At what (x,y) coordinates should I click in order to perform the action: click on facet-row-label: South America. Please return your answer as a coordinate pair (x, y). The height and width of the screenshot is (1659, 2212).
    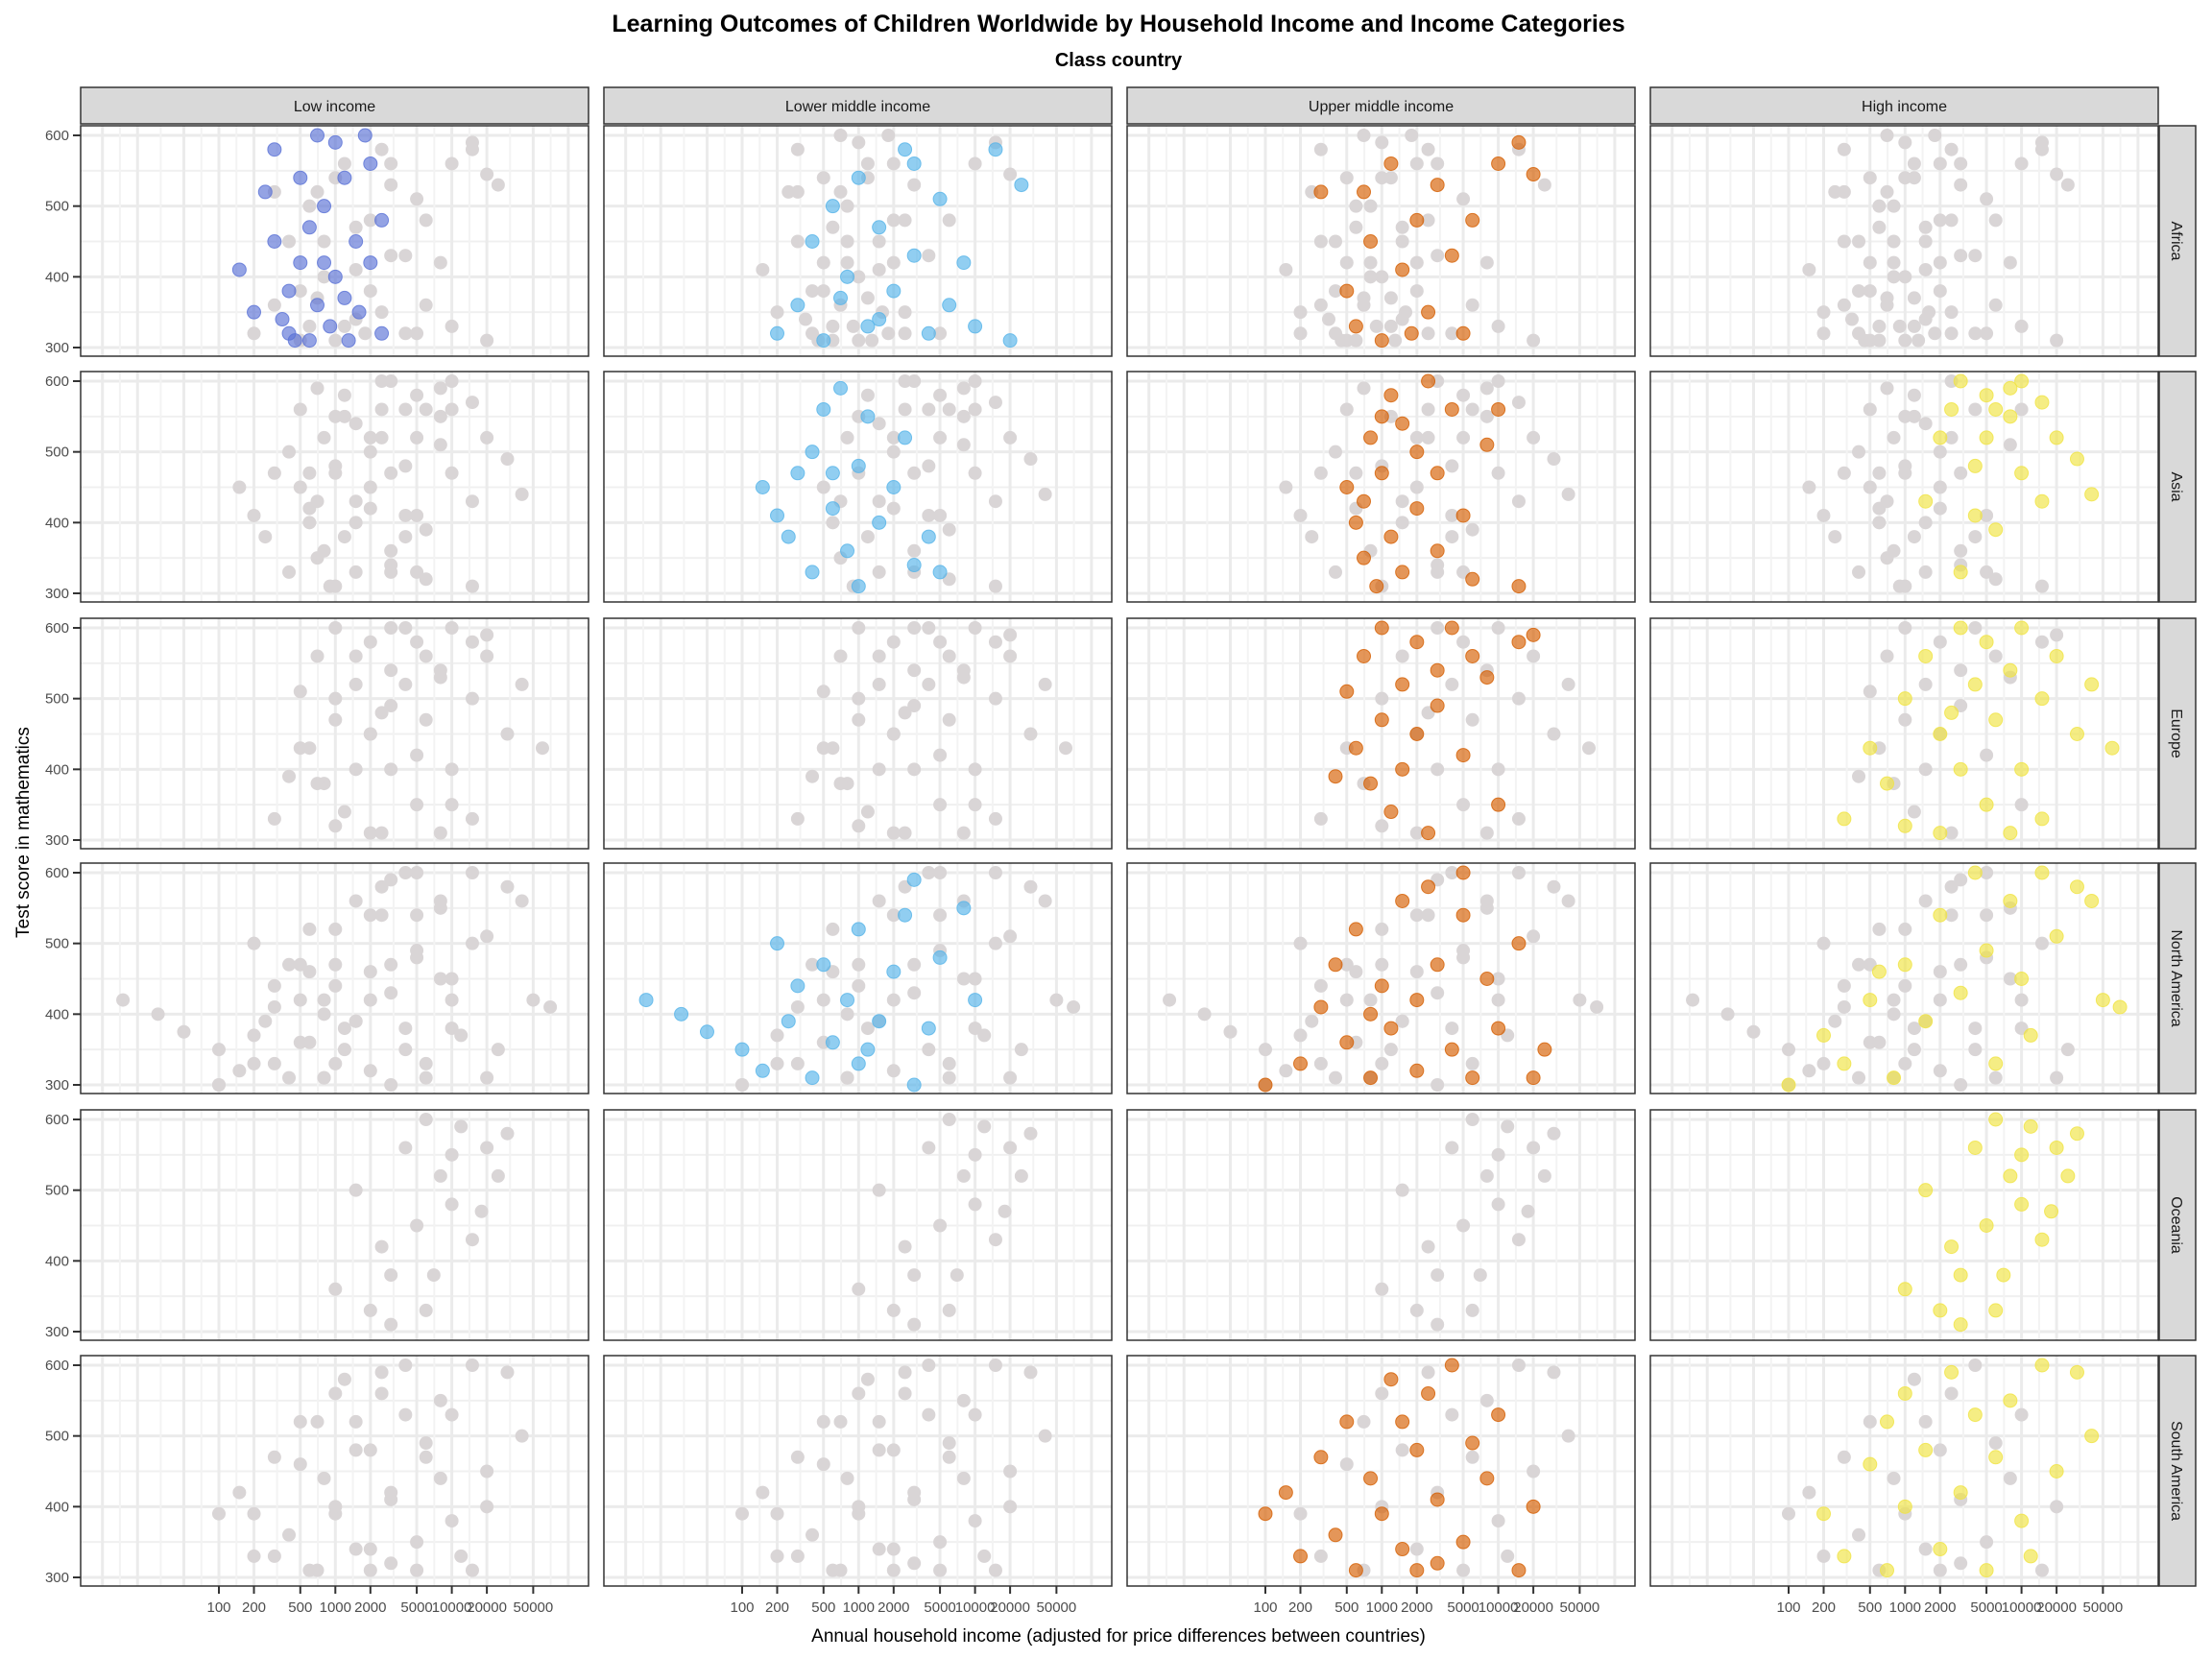
    Looking at the image, I should click on (2176, 1471).